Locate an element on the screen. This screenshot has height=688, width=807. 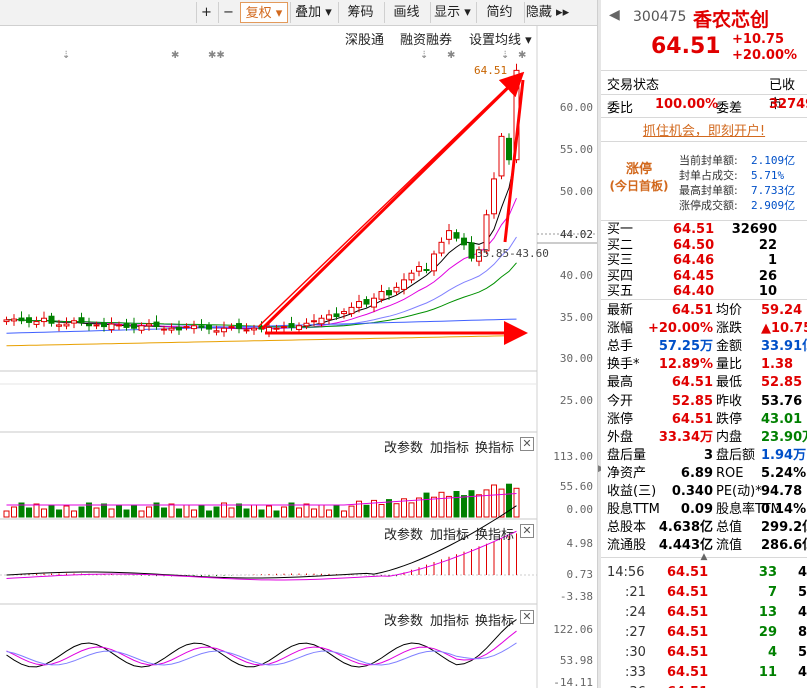
stat-value: 57.25万 is located at coordinates (685, 347).